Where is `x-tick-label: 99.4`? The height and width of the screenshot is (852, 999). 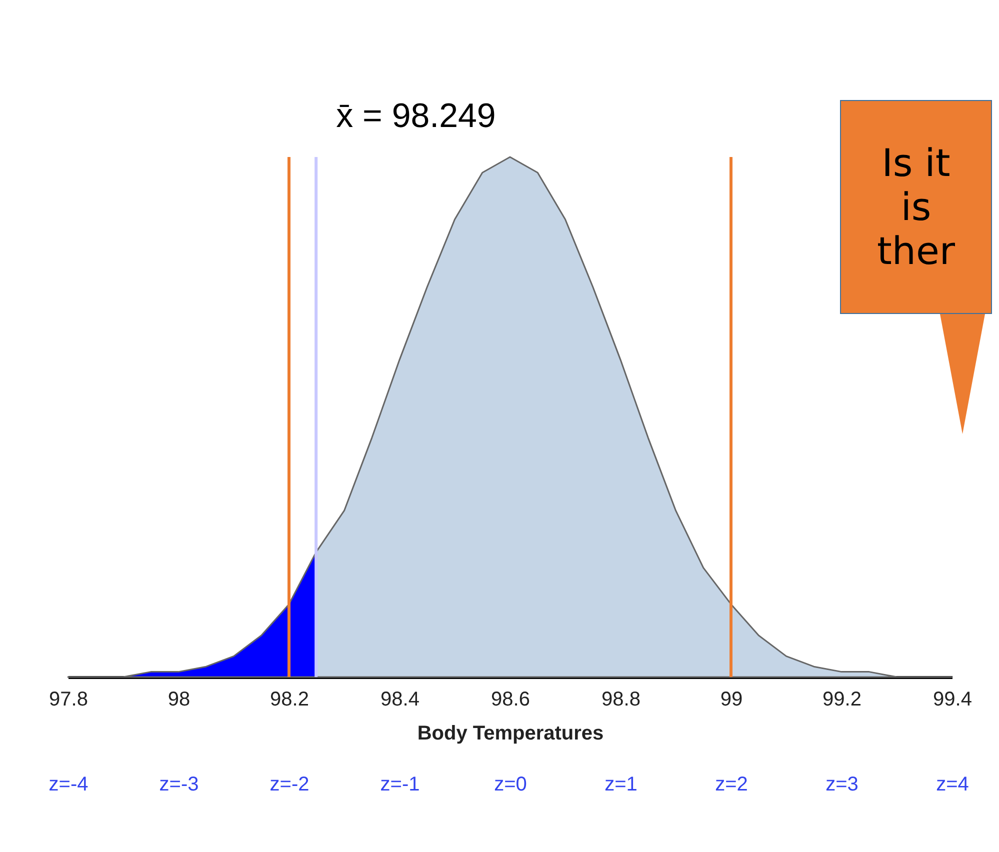
x-tick-label: 99.4 is located at coordinates (952, 699).